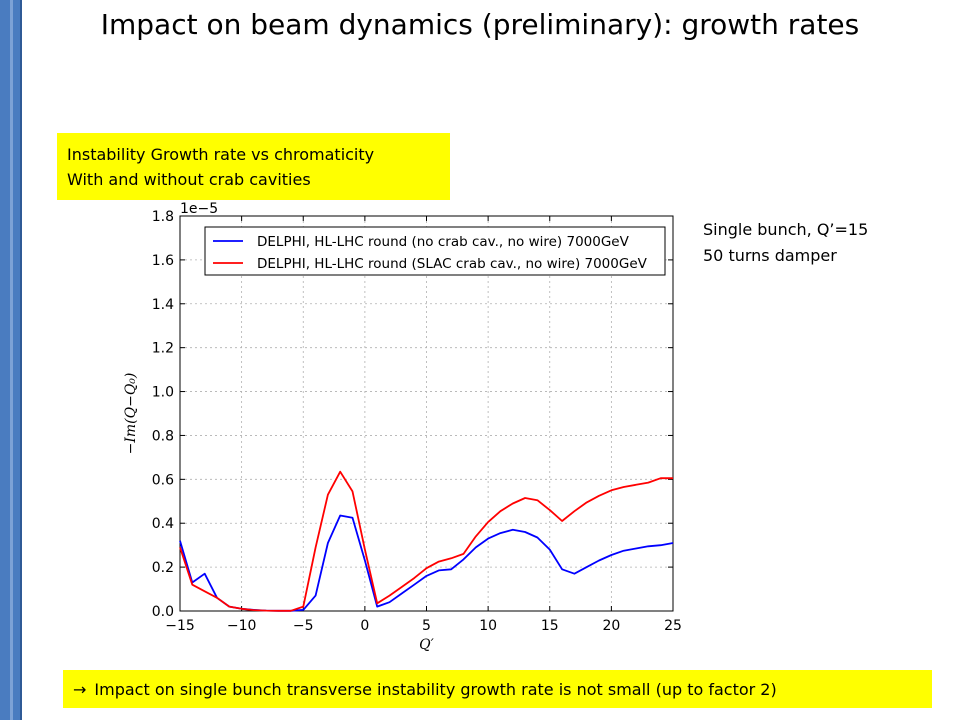 Image resolution: width=960 pixels, height=720 pixels. I want to click on y-axis-label: −Im(Q−Q₀), so click(131, 414).